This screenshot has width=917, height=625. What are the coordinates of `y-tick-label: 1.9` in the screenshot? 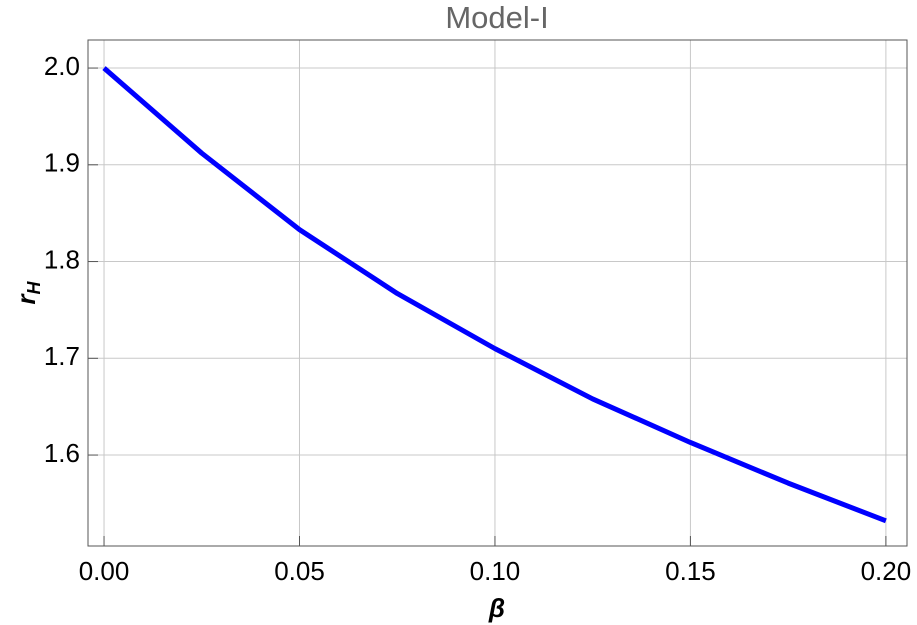 It's located at (62, 163).